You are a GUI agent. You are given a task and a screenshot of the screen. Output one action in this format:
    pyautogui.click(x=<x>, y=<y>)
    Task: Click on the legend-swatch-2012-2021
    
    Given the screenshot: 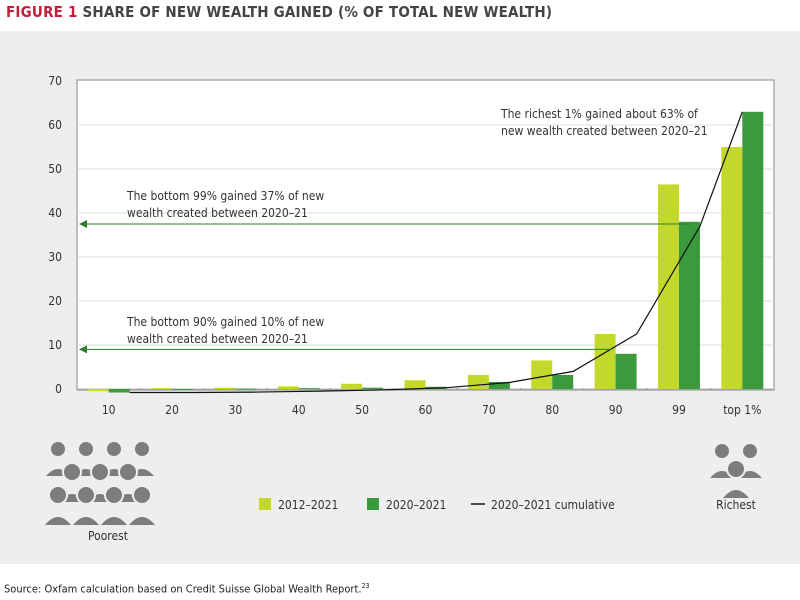 What is the action you would take?
    pyautogui.click(x=265, y=504)
    